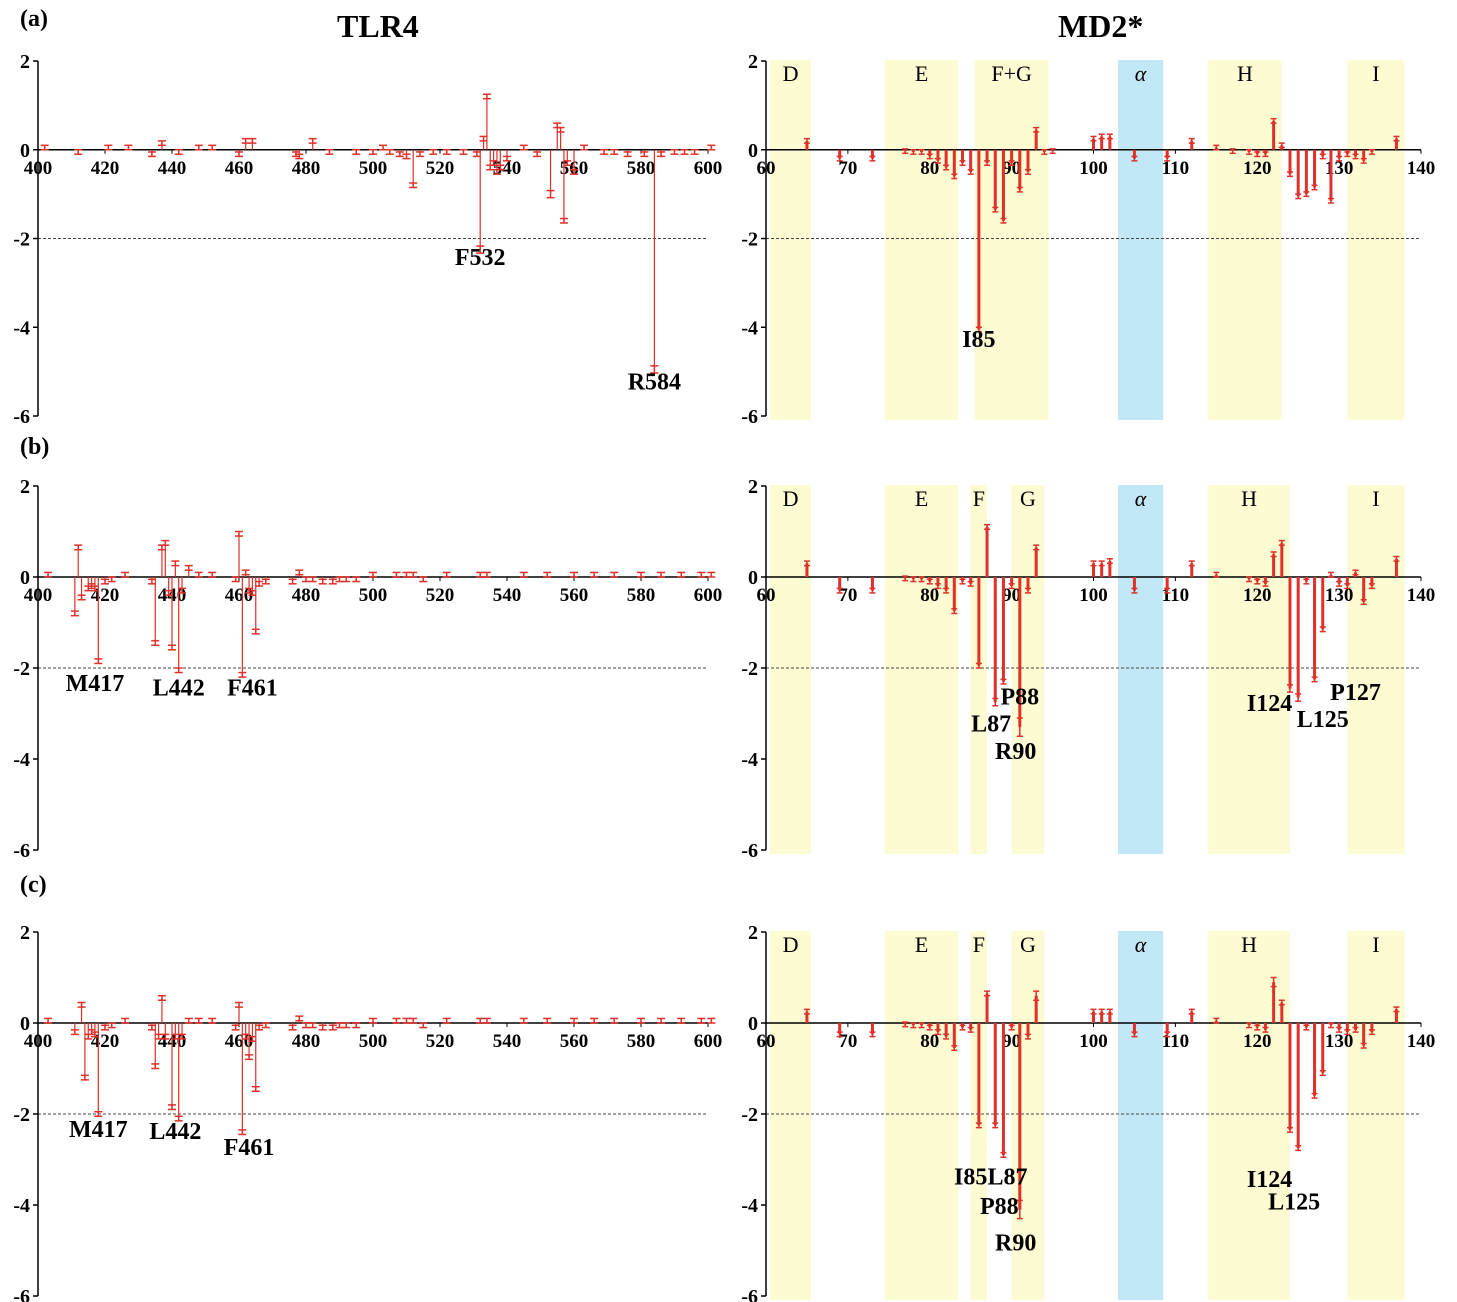 Image resolution: width=1457 pixels, height=1302 pixels. What do you see at coordinates (373, 1041) in the screenshot?
I see `panel-c-tlr4-x-tick-label: 500` at bounding box center [373, 1041].